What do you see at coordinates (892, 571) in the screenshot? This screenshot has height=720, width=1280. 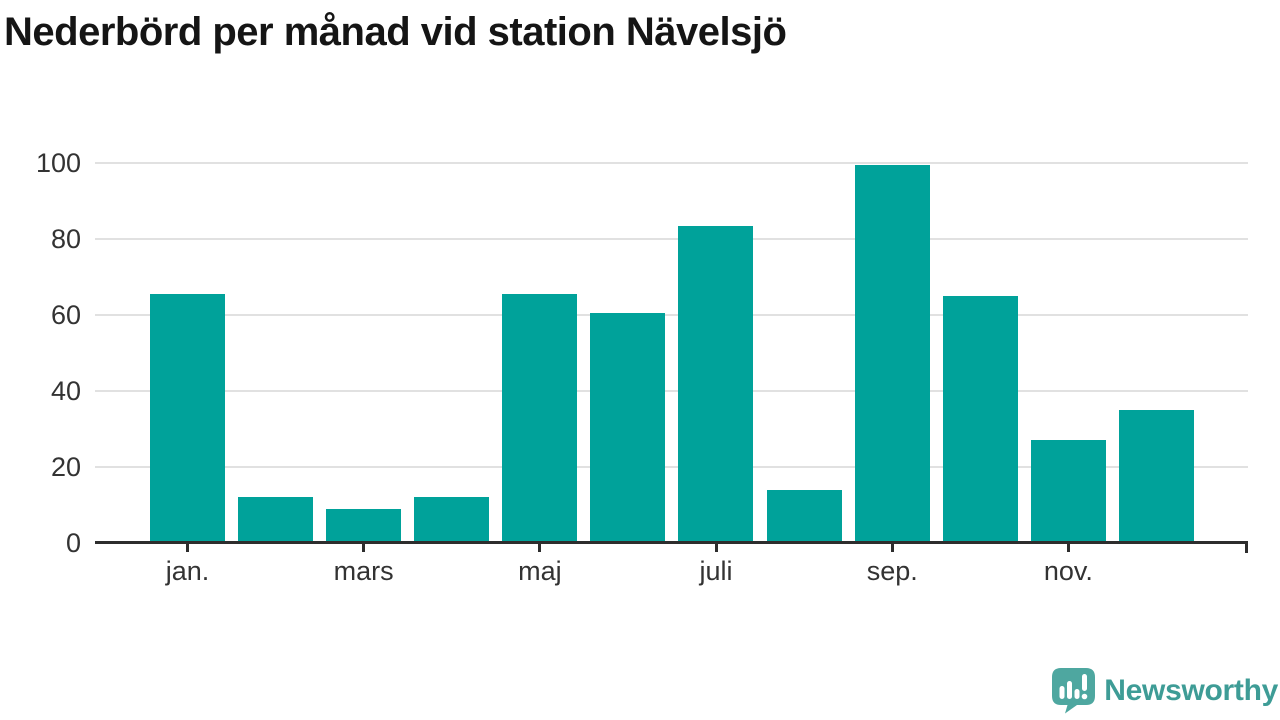 I see `x-tick-label-sep.: sep.` at bounding box center [892, 571].